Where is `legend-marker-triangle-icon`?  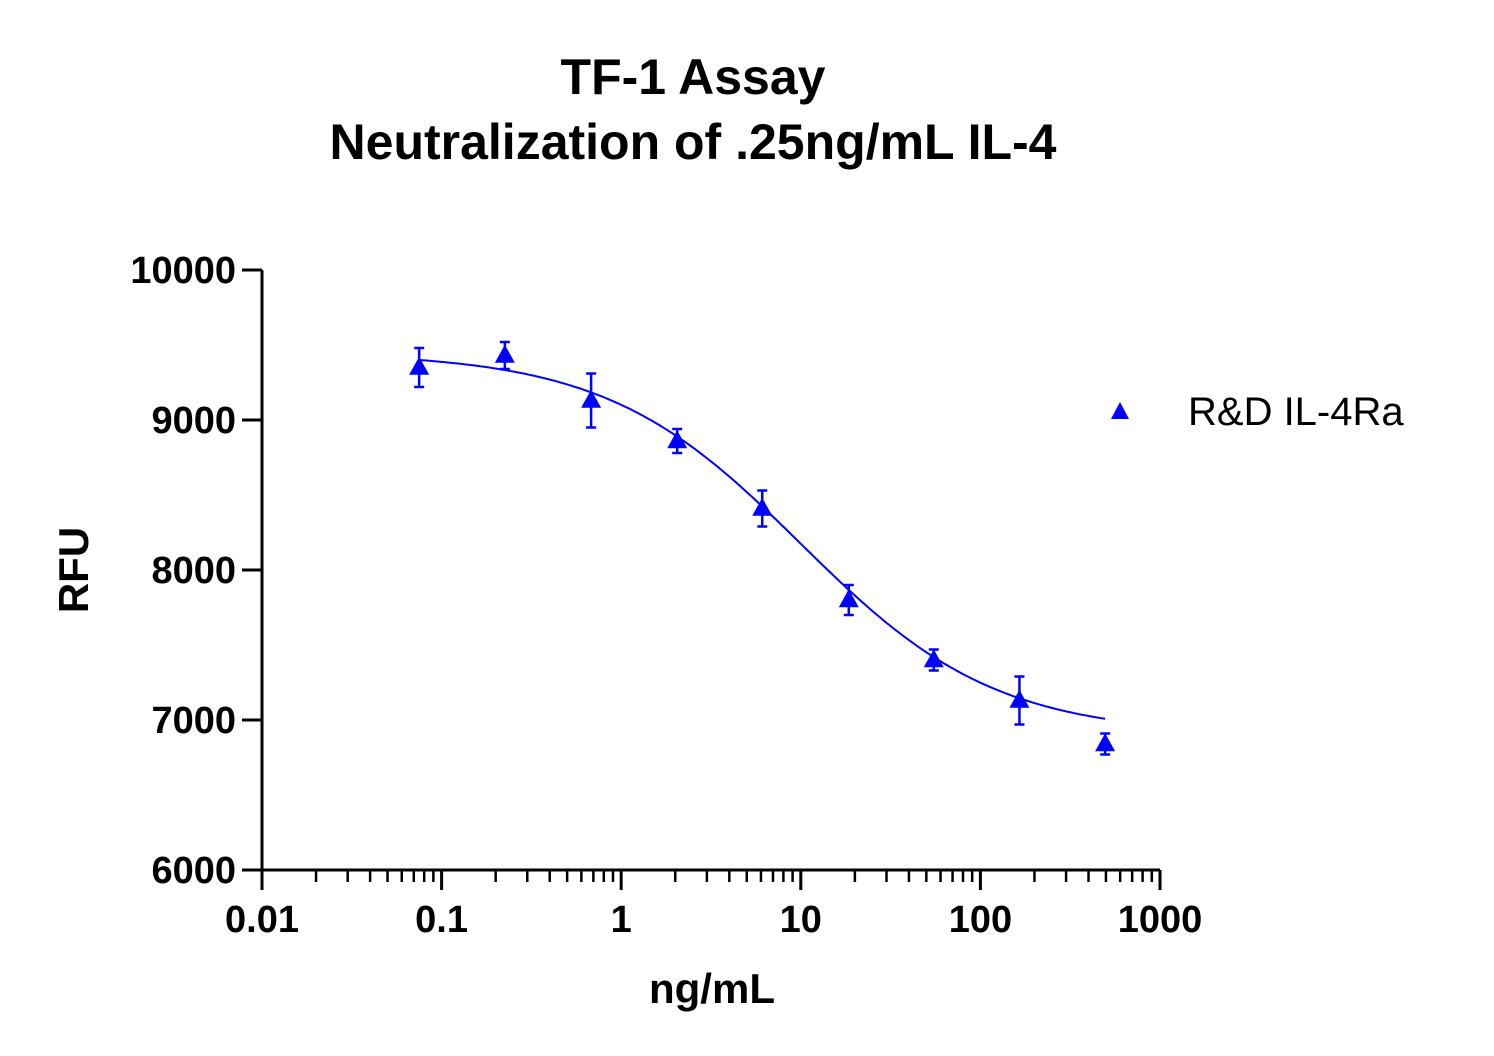
legend-marker-triangle-icon is located at coordinates (1120, 410).